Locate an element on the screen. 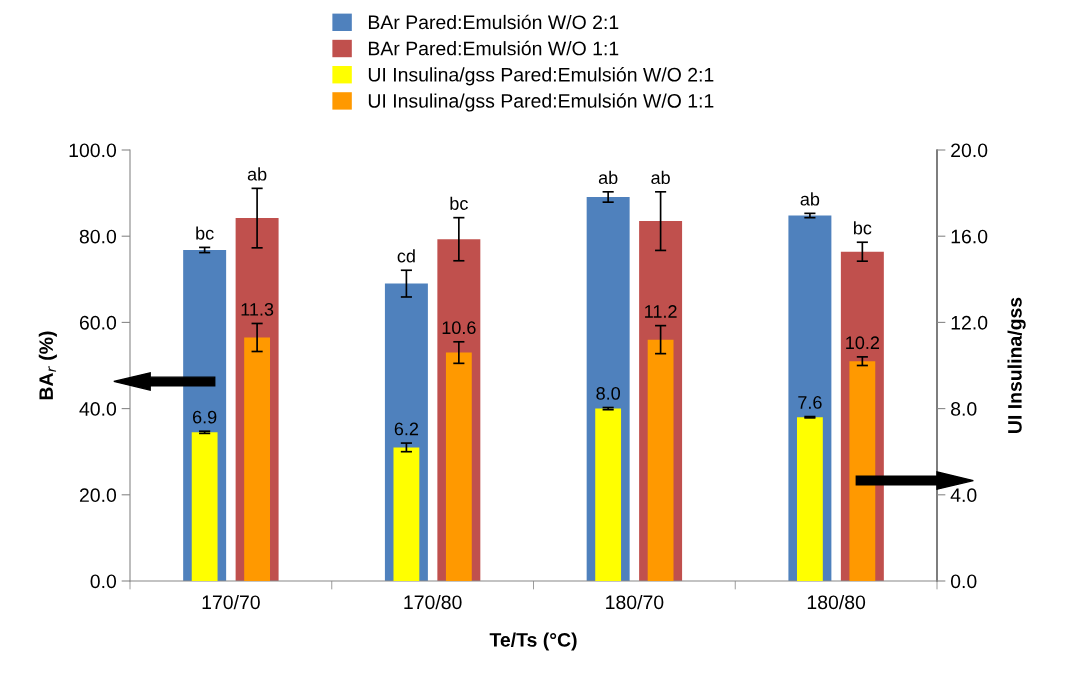 This screenshot has width=1068, height=679. data-label: cd is located at coordinates (406, 256).